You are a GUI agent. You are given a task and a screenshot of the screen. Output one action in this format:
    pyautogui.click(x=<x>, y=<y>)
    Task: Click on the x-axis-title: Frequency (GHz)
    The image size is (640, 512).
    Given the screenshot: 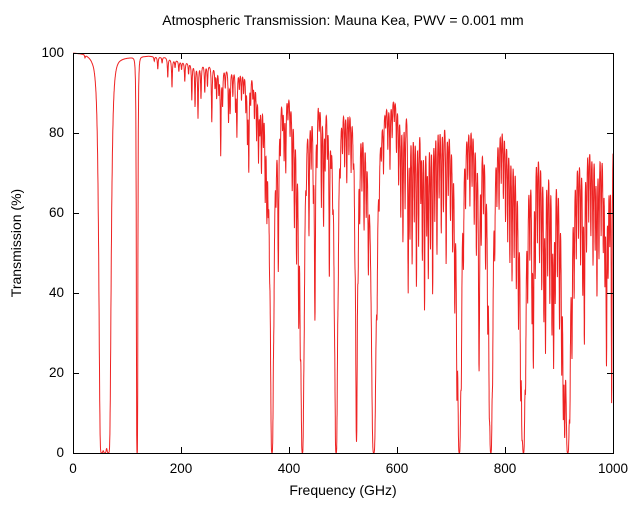 What is the action you would take?
    pyautogui.click(x=343, y=490)
    